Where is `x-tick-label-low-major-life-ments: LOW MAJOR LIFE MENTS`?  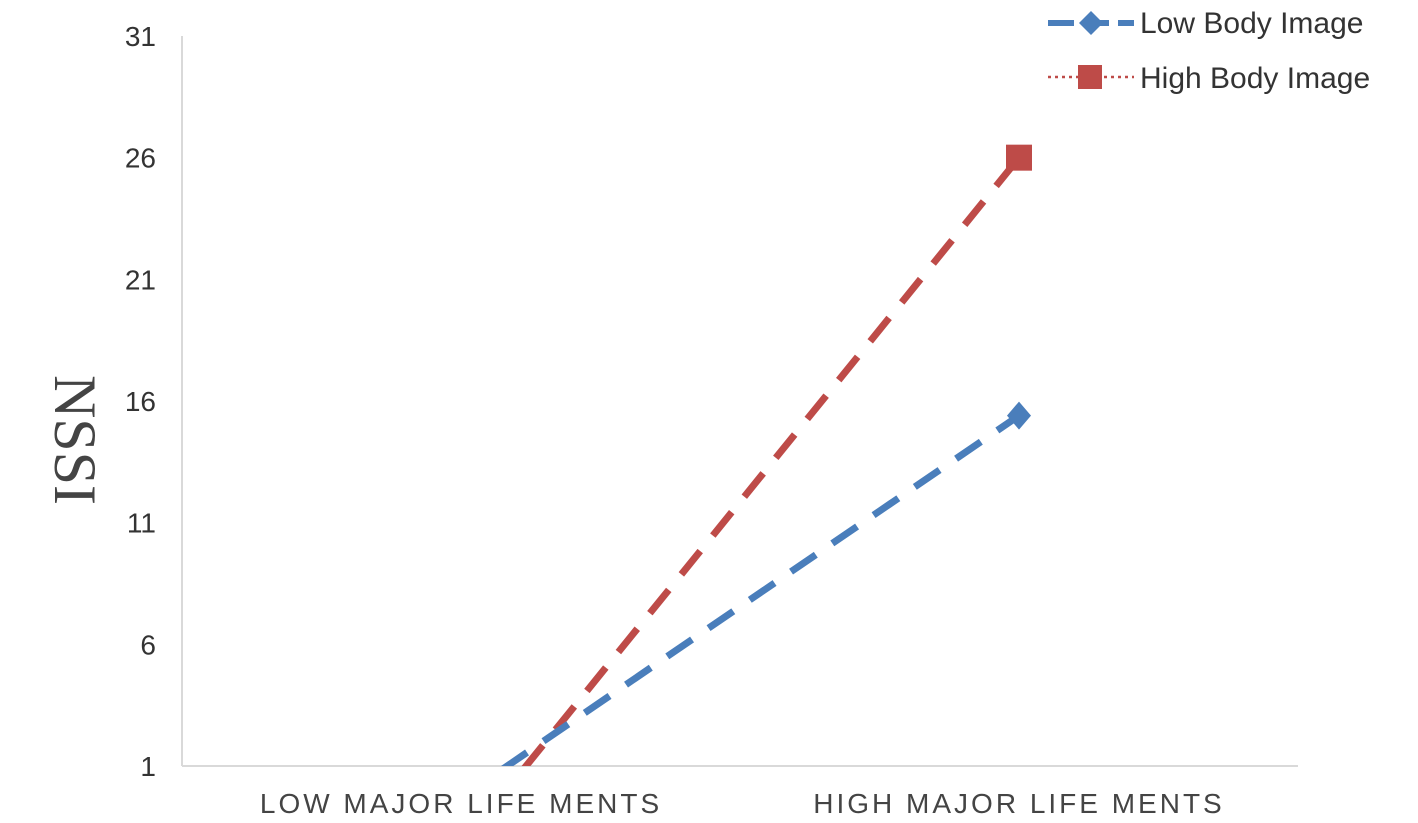
x-tick-label-low-major-life-ments: LOW MAJOR LIFE MENTS is located at coordinates (461, 803).